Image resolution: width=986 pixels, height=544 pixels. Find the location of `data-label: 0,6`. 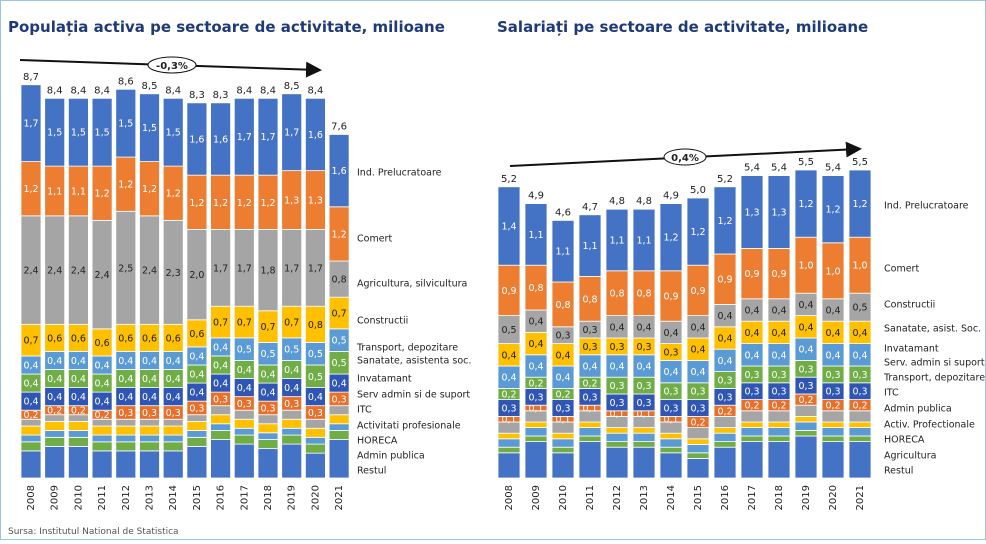

data-label: 0,6 is located at coordinates (125, 338).